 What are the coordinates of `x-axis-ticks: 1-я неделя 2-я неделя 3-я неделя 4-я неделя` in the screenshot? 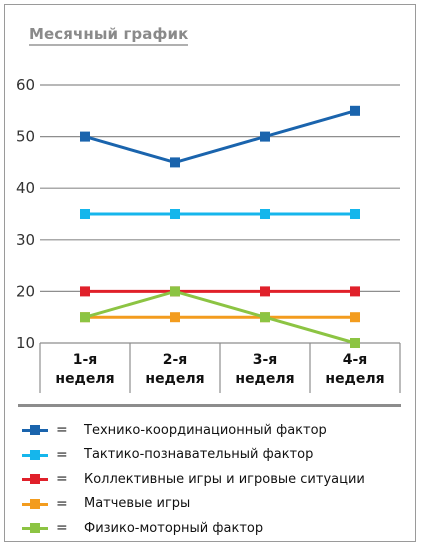 It's located at (219, 369).